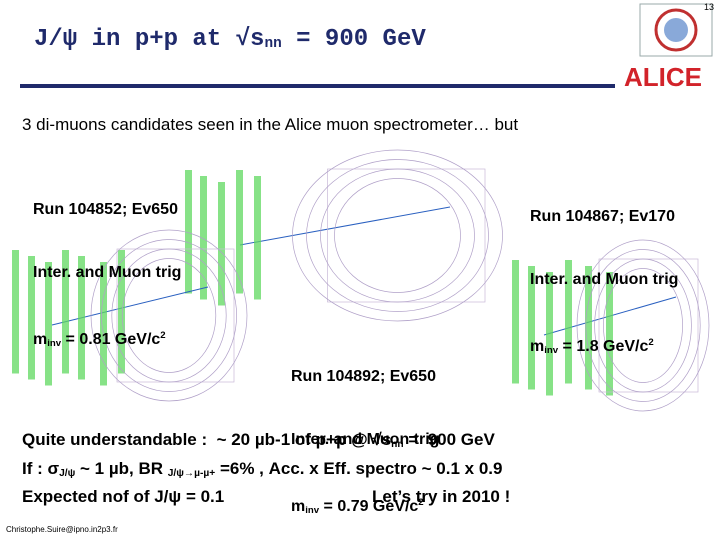  Describe the element at coordinates (353, 39) in the screenshot. I see `title-text: = 900 GeV` at that location.